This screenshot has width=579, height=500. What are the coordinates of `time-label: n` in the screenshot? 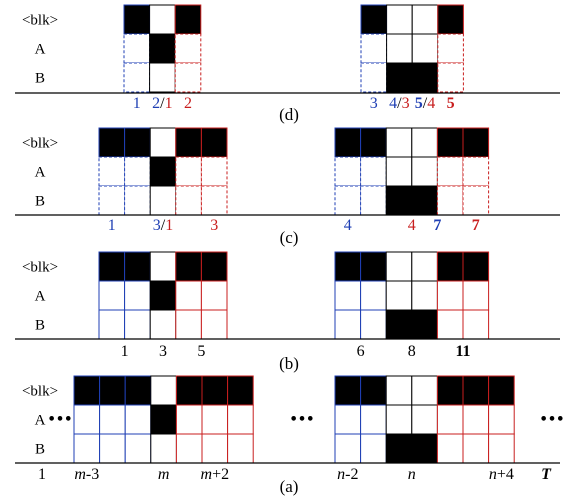 It's located at (412, 474).